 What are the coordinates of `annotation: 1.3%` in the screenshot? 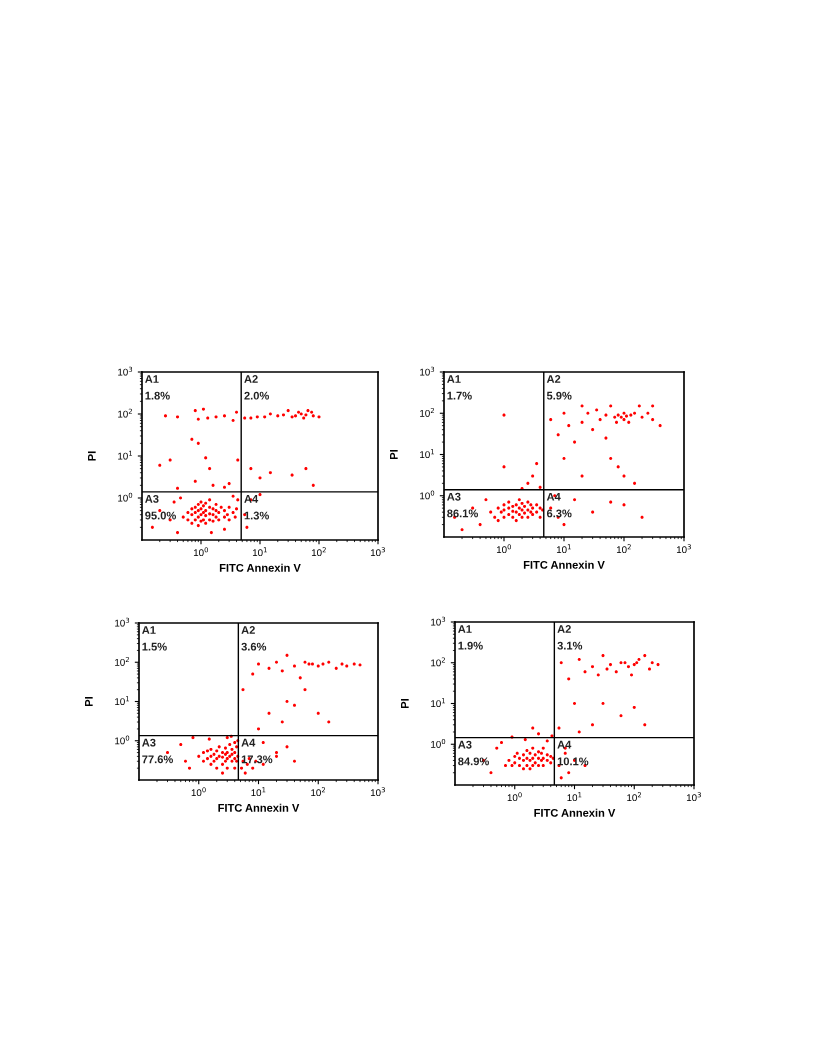 It's located at (256, 515).